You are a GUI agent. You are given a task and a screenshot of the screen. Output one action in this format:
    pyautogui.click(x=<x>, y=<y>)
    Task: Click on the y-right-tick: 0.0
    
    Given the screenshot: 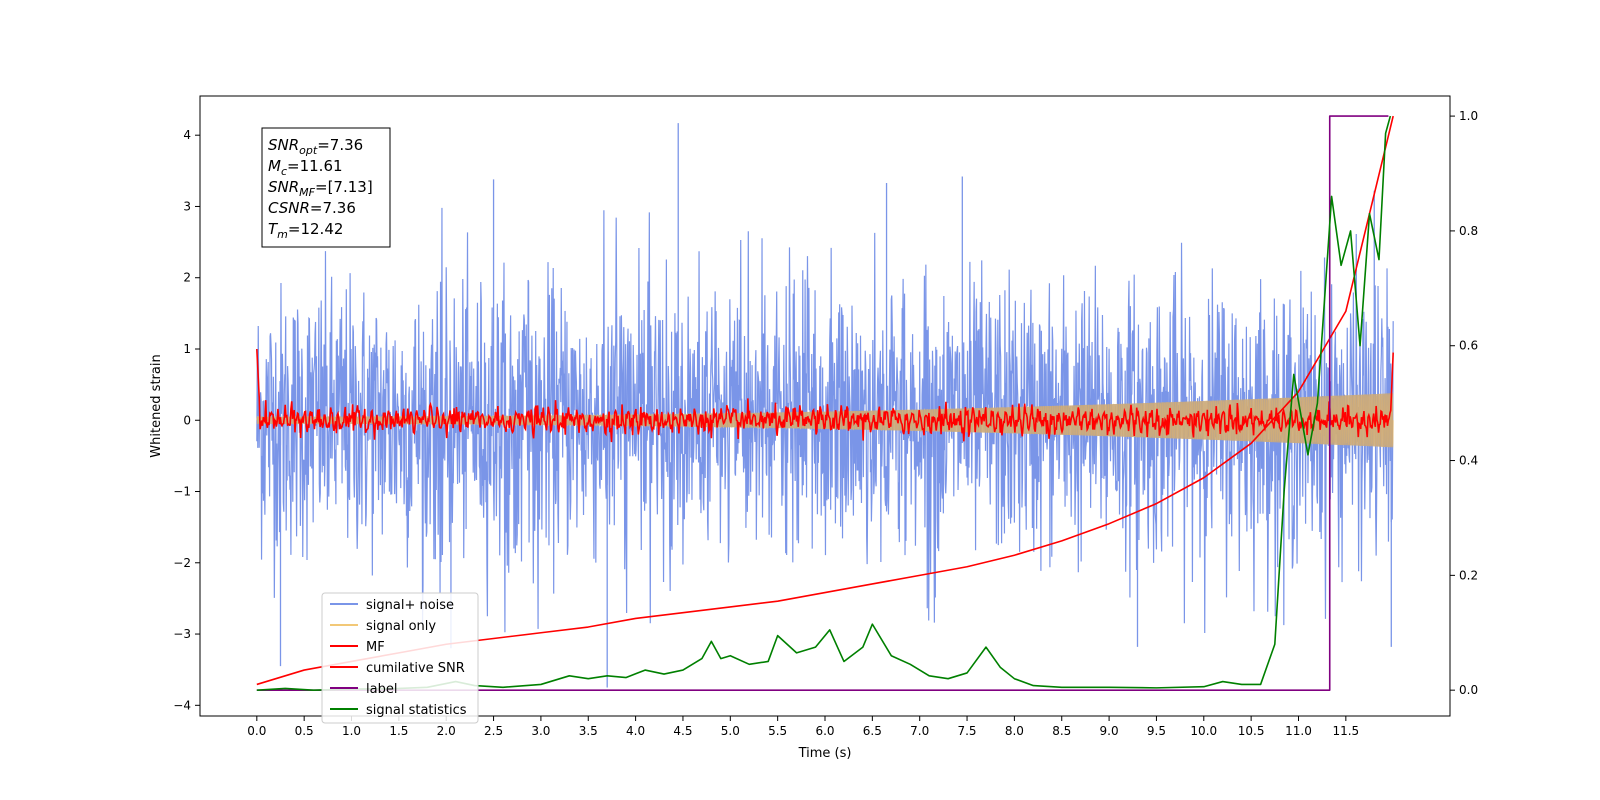 What is the action you would take?
    pyautogui.click(x=1464, y=690)
    